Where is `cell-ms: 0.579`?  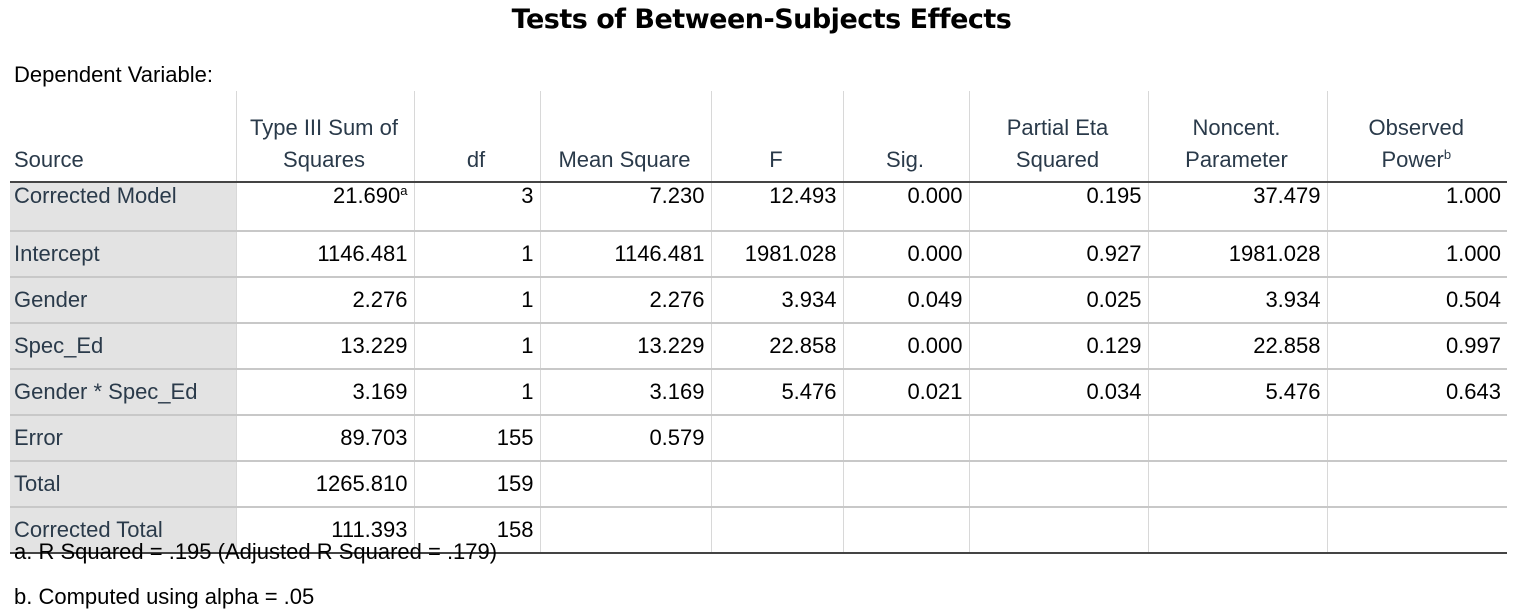 cell-ms: 0.579 is located at coordinates (625, 438).